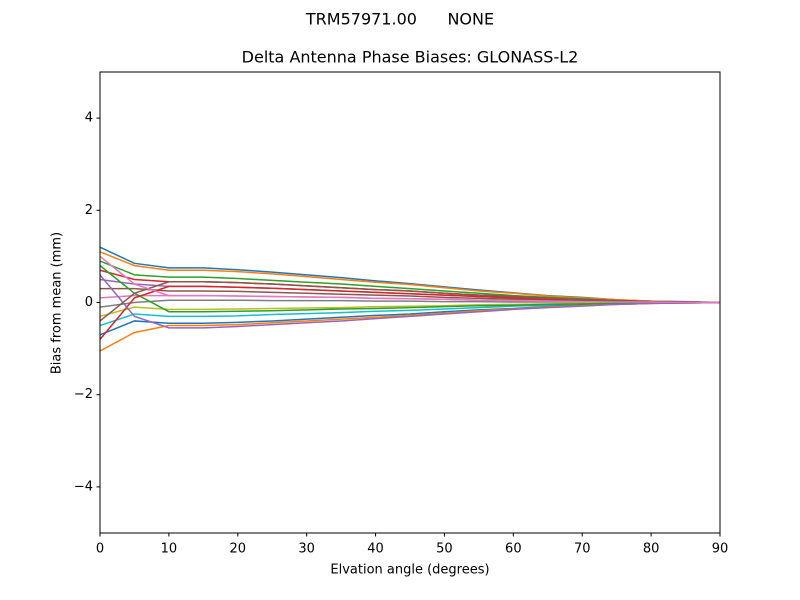  Describe the element at coordinates (410, 57) in the screenshot. I see `chart-title: Delta Antenna Phase Biases: GLONASS-L2` at that location.